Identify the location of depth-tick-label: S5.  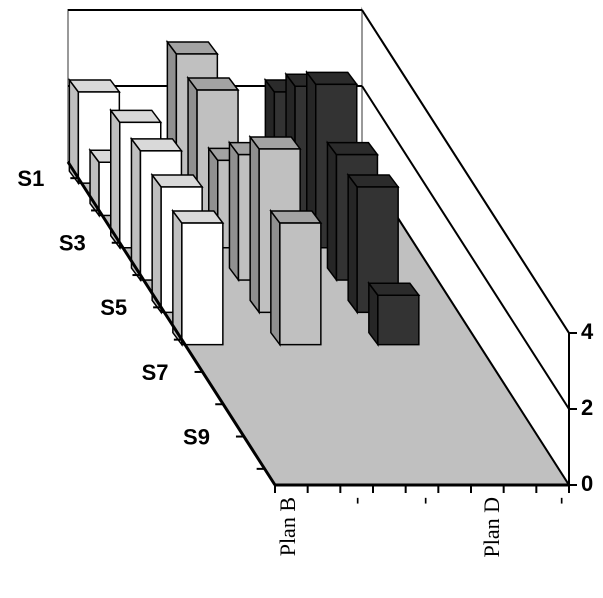
(113, 307).